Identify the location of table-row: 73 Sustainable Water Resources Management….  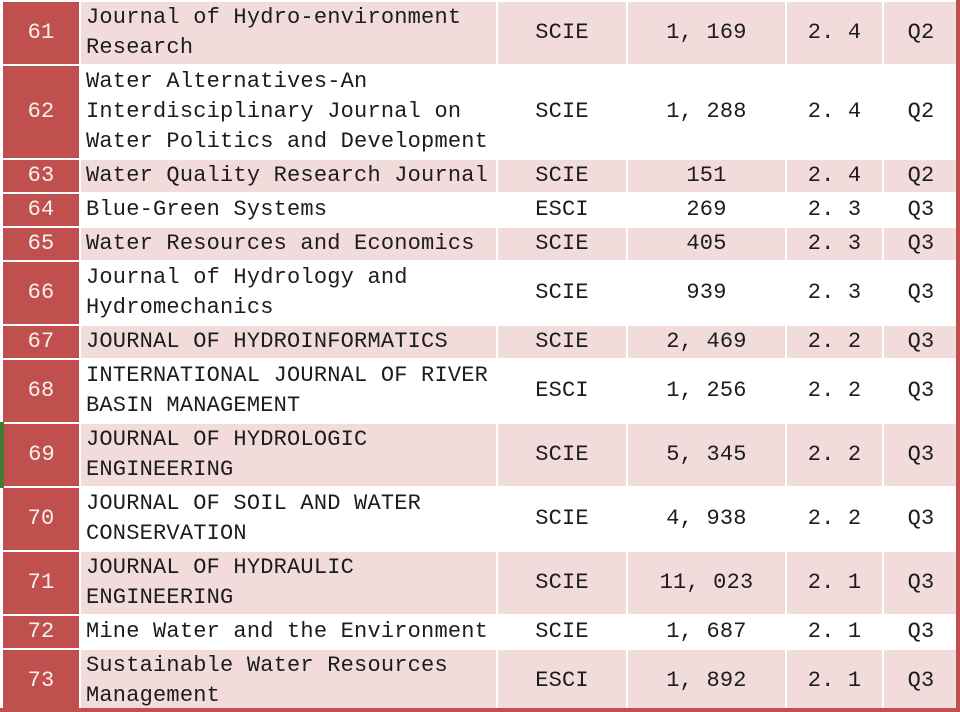
(480, 680).